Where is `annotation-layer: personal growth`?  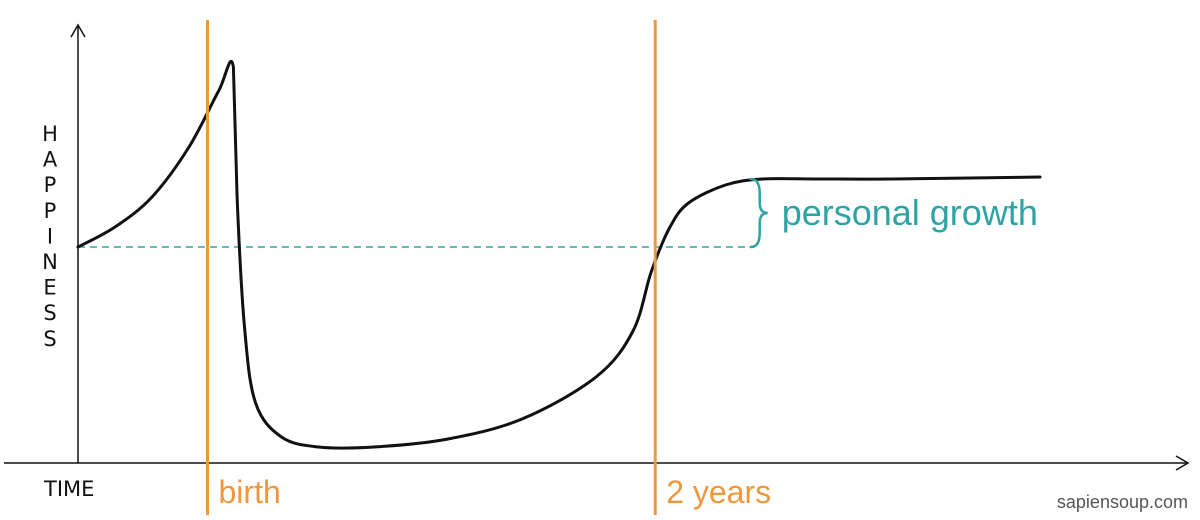
annotation-layer: personal growth is located at coordinates (893, 213).